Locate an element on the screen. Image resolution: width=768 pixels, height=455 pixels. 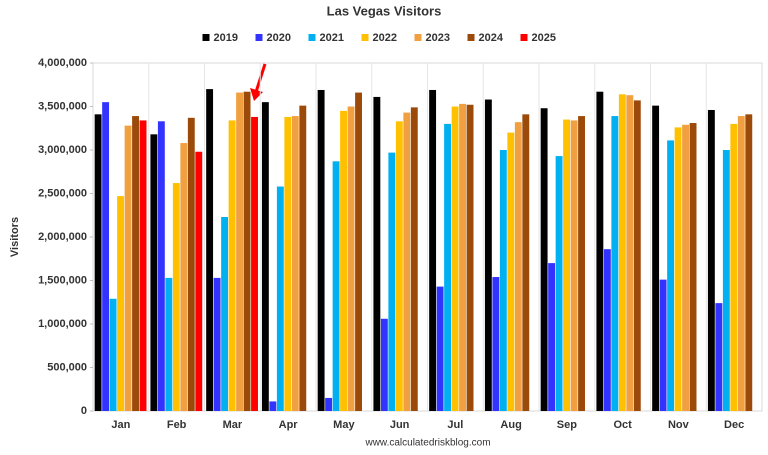
y-tick-label: 500,000 is located at coordinates (67, 367).